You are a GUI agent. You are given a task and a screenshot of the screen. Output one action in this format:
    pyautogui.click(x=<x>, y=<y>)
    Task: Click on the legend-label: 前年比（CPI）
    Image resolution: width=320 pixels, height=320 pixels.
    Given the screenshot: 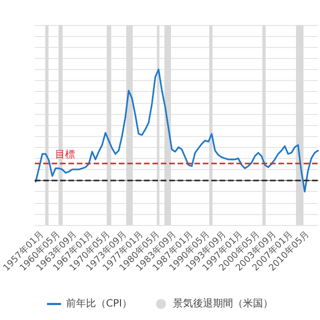 What is the action you would take?
    pyautogui.click(x=99, y=304)
    